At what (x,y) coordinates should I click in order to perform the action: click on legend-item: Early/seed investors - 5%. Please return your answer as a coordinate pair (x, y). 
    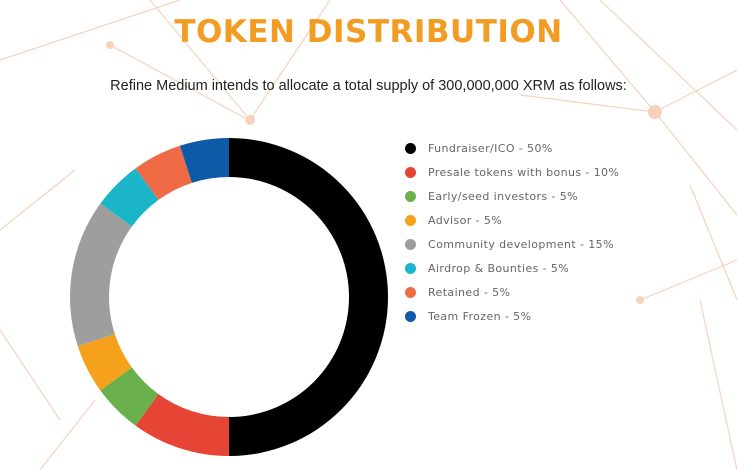
    Looking at the image, I should click on (512, 196).